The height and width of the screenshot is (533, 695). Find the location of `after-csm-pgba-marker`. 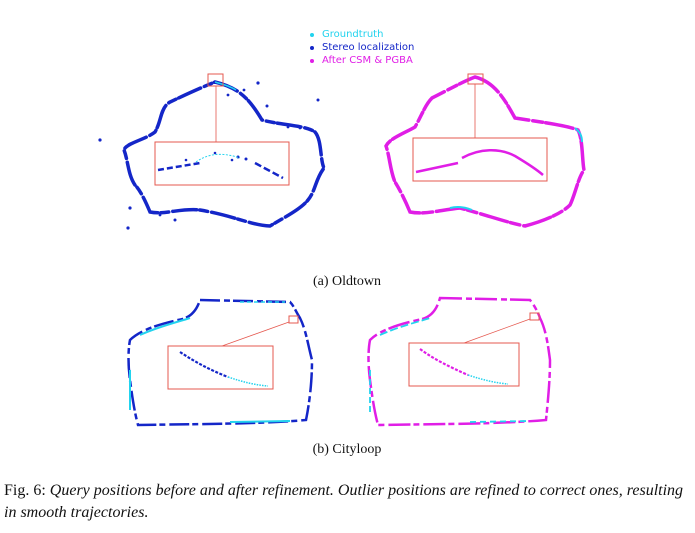

after-csm-pgba-marker is located at coordinates (312, 60).